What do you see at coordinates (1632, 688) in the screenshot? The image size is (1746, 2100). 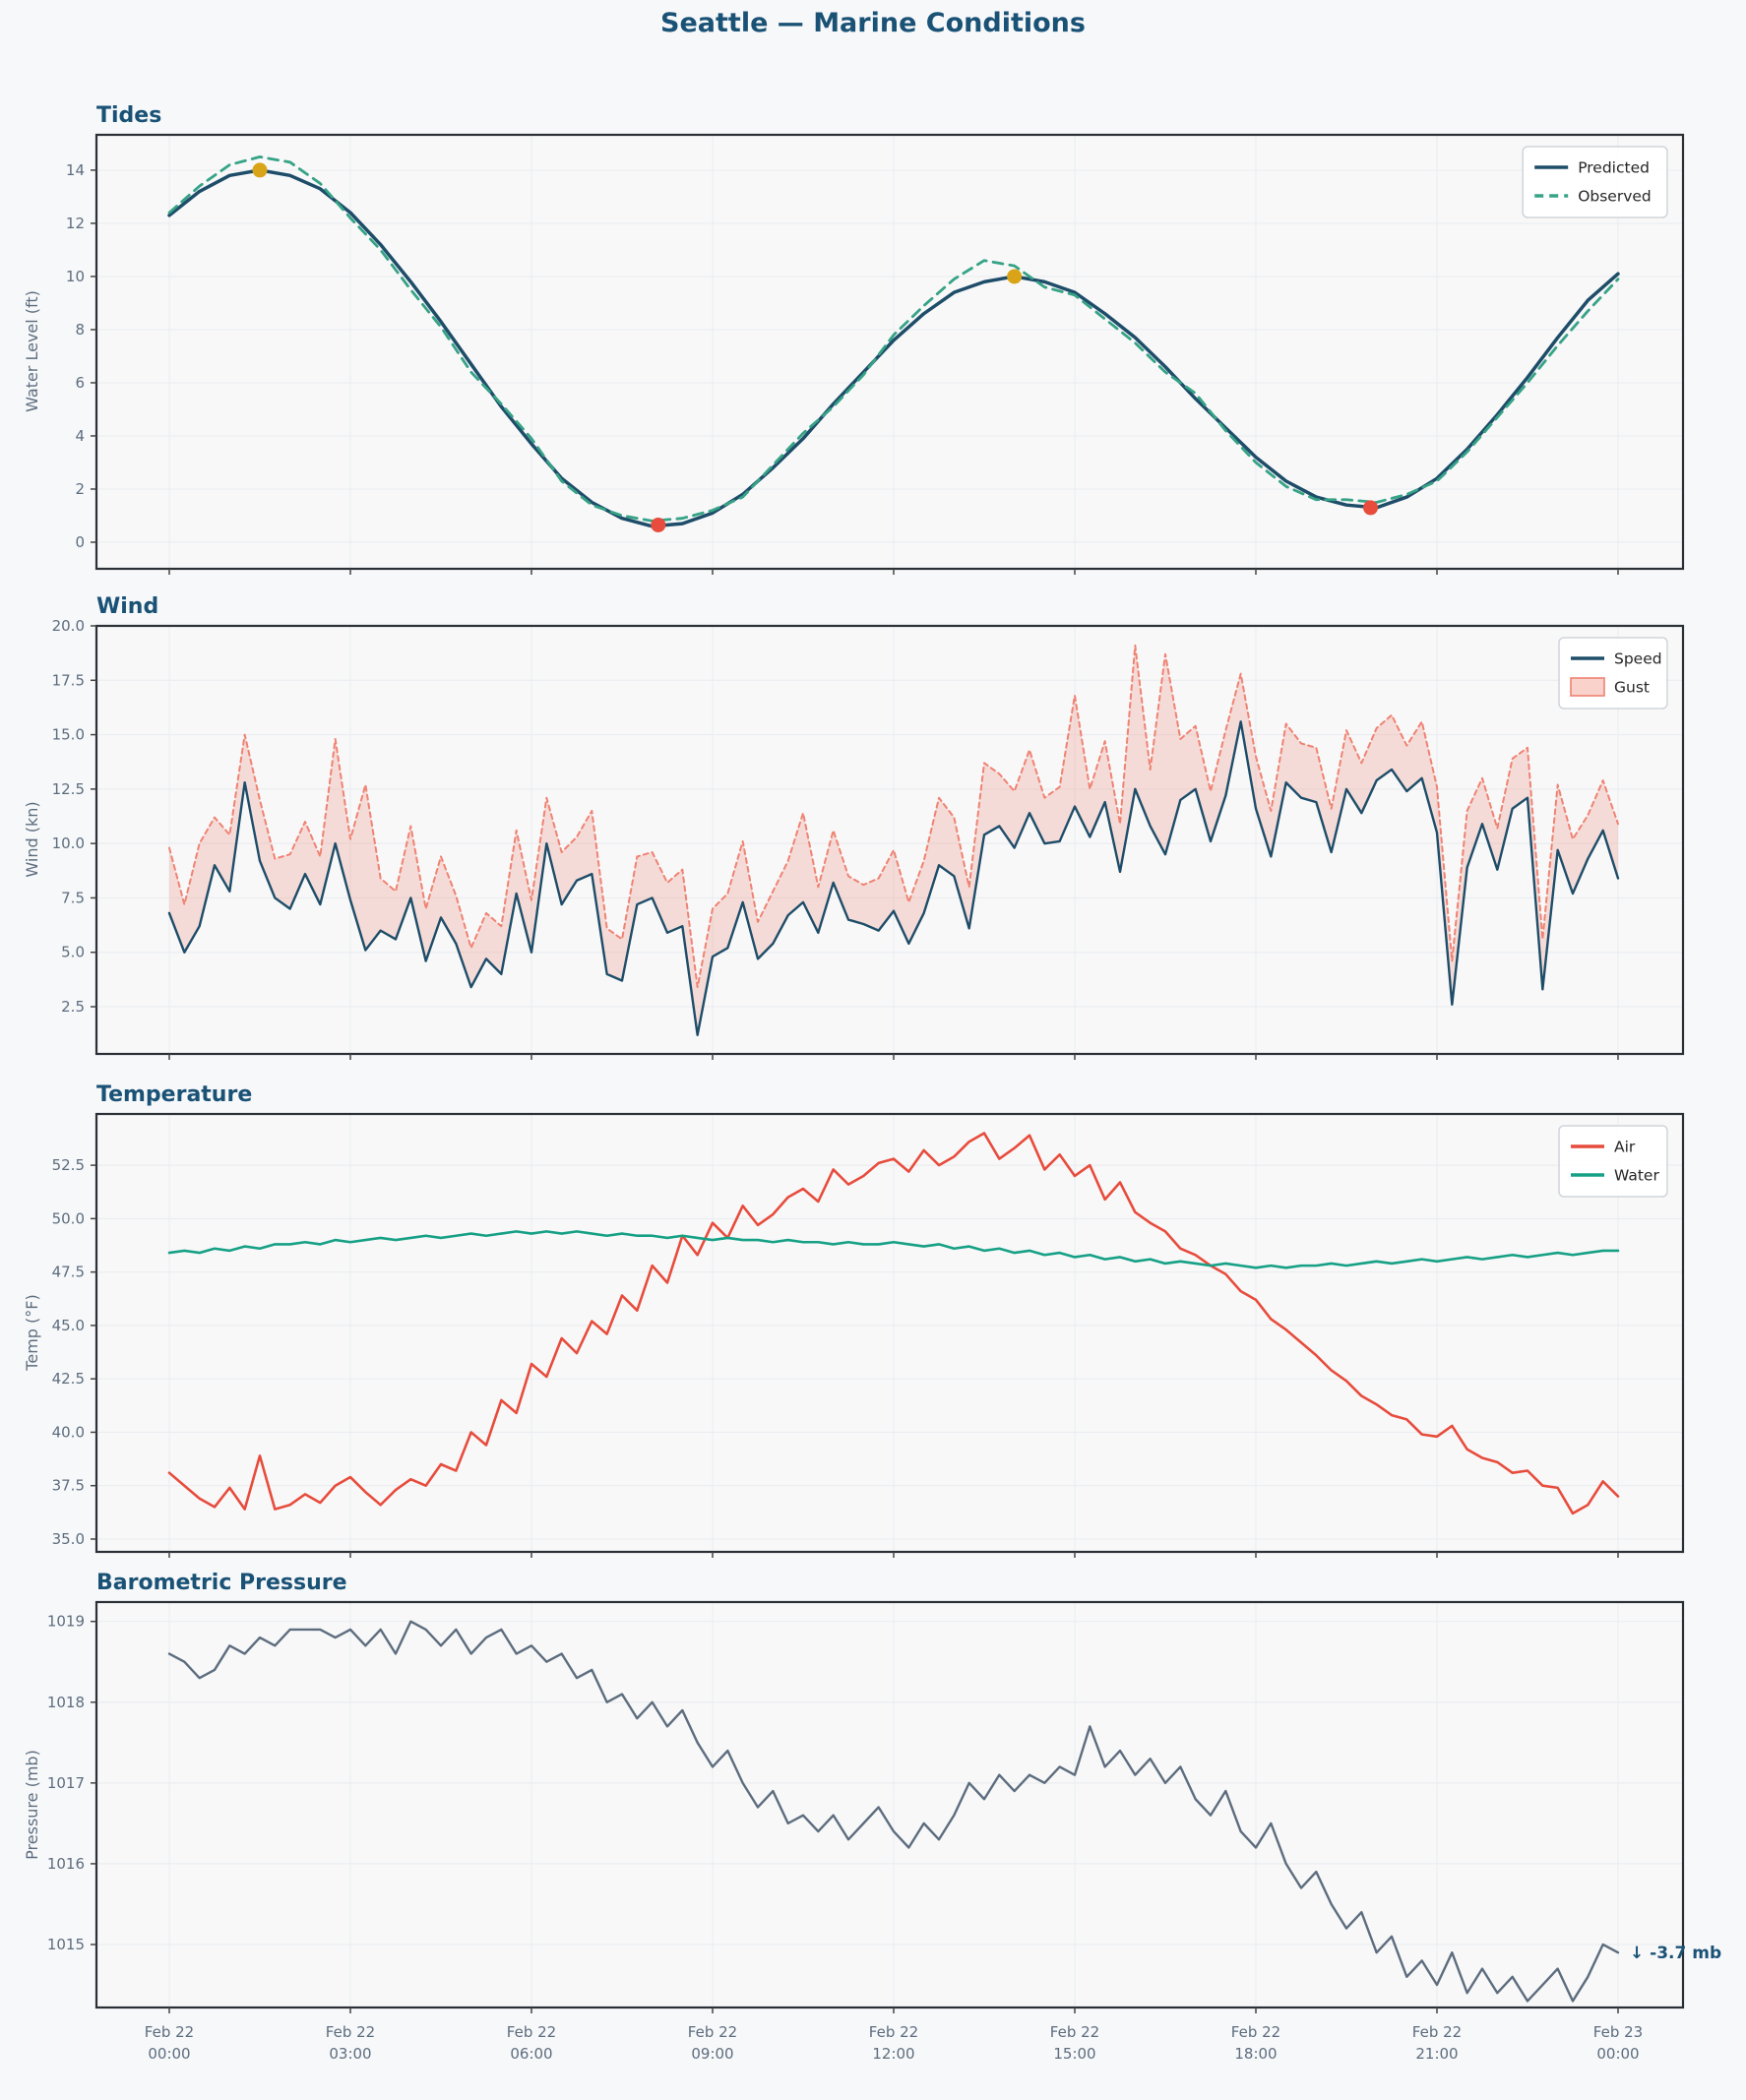 I see `legend-label: Gust` at bounding box center [1632, 688].